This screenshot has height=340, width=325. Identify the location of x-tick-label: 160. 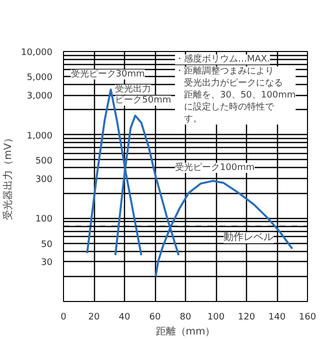
(307, 317).